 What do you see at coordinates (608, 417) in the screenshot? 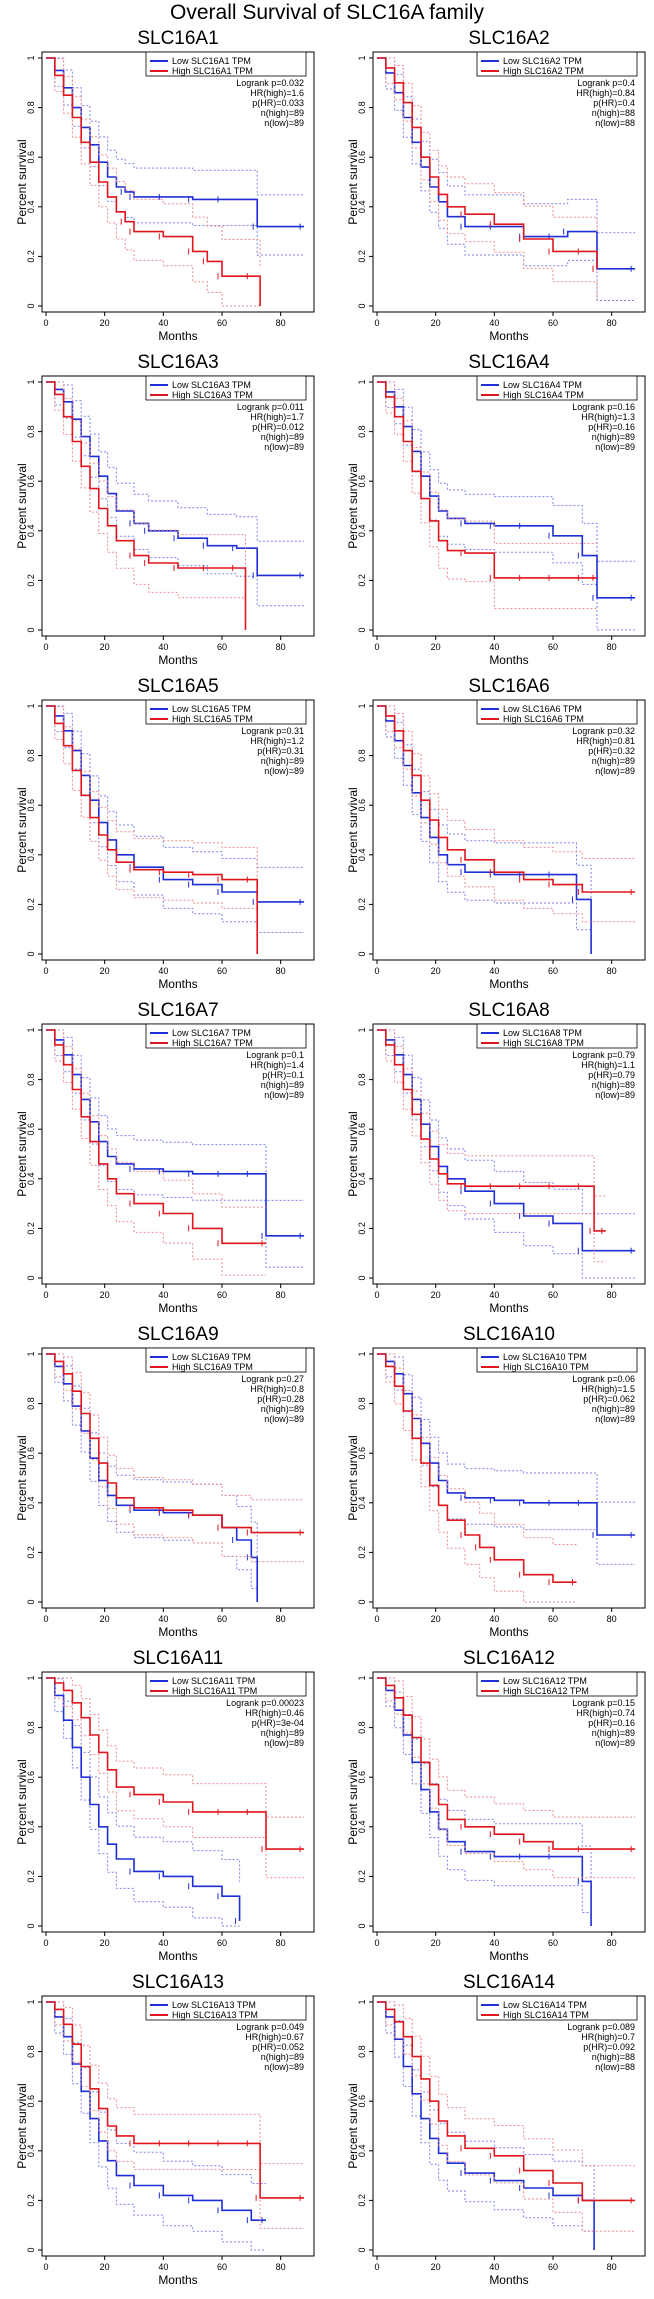
I see `stat-line: HR(high)=1.3` at bounding box center [608, 417].